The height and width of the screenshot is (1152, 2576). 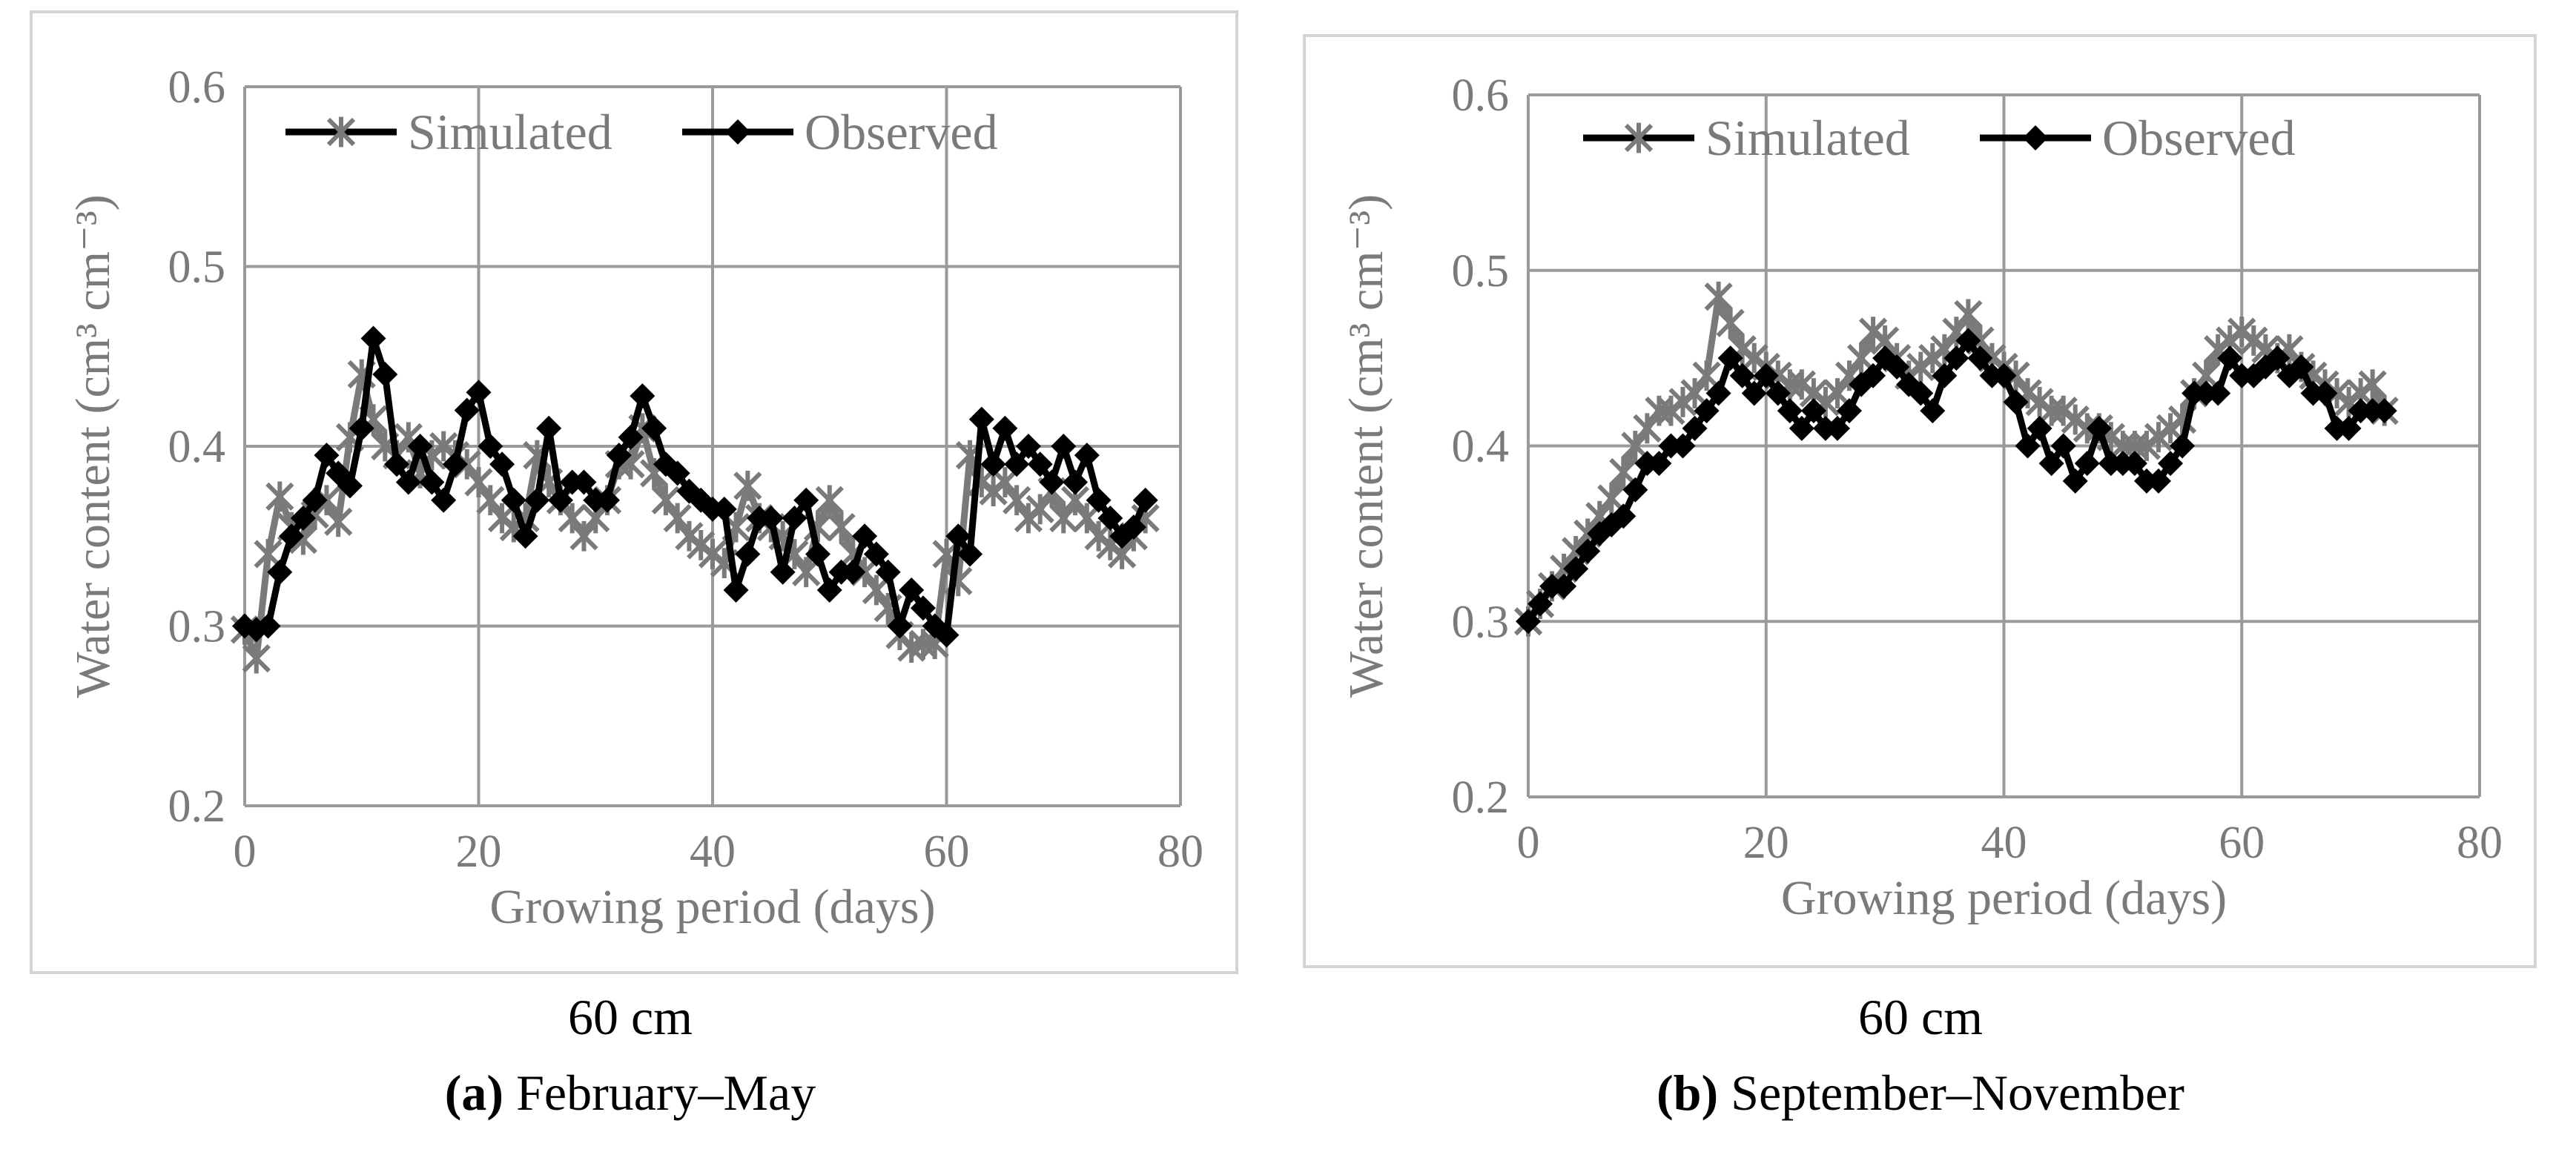 What do you see at coordinates (197, 87) in the screenshot?
I see `chart-a-ytick-label: 0.6` at bounding box center [197, 87].